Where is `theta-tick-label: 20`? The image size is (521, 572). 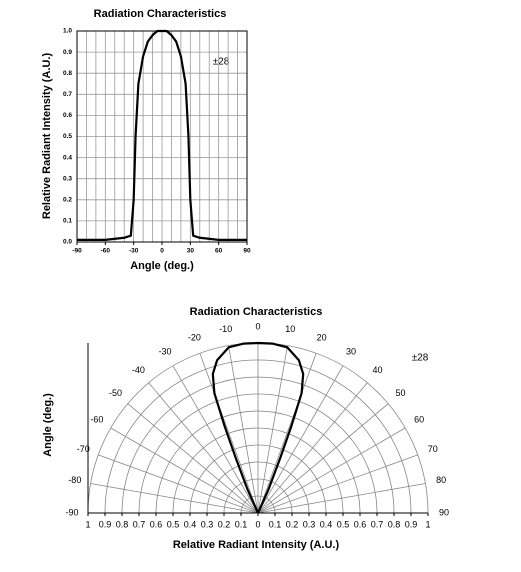
theta-tick-label: 20 is located at coordinates (322, 338).